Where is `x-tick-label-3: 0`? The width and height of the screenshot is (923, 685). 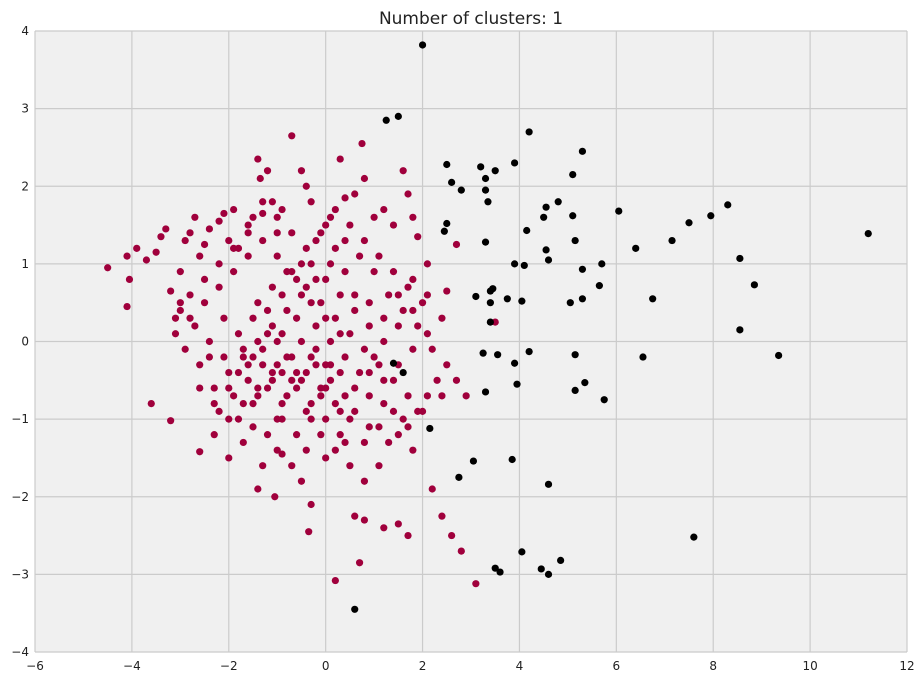
x-tick-label-3: 0 is located at coordinates (326, 666).